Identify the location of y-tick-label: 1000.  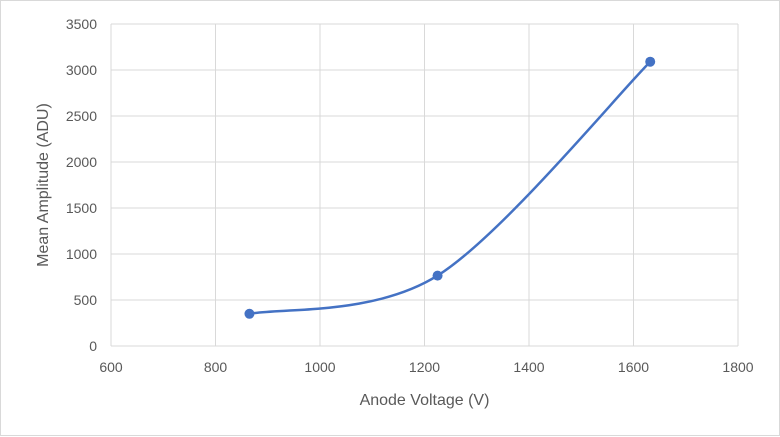
(81, 254).